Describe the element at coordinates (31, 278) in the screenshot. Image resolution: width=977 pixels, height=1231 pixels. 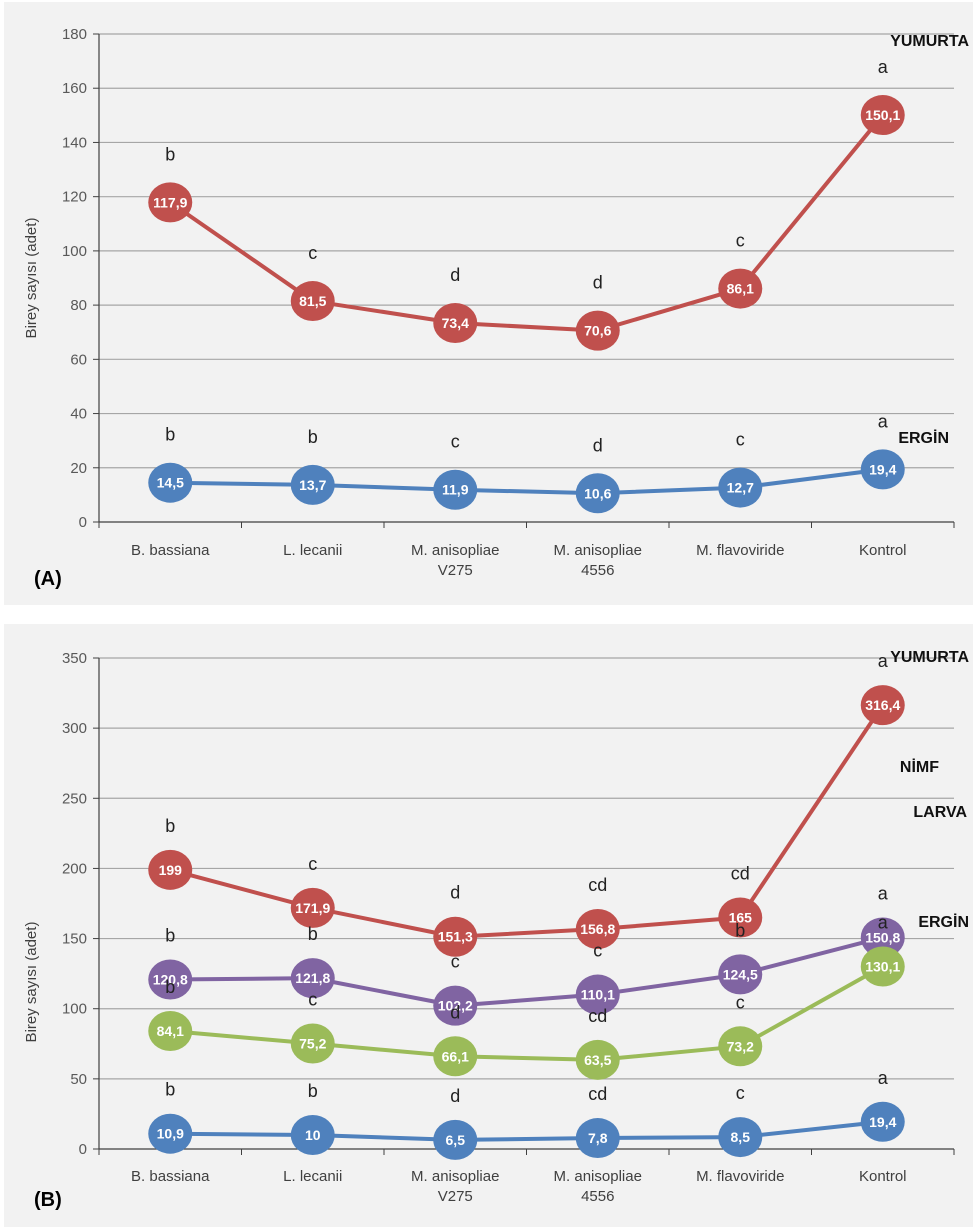
I see `y-axis-title: Birey sayısı (adet)` at that location.